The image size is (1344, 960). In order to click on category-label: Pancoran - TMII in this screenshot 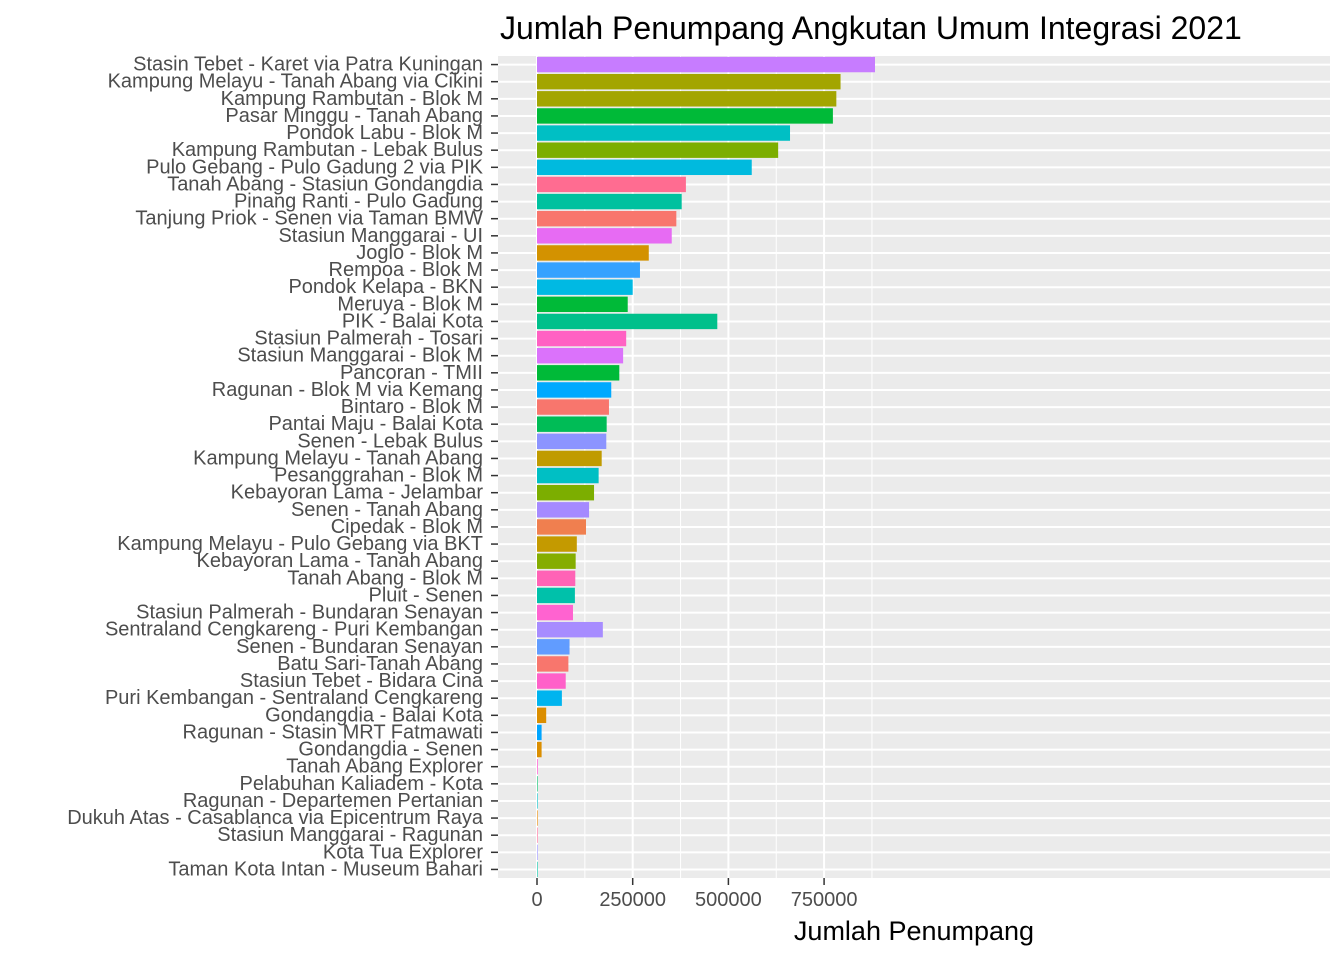, I will do `click(411, 373)`.